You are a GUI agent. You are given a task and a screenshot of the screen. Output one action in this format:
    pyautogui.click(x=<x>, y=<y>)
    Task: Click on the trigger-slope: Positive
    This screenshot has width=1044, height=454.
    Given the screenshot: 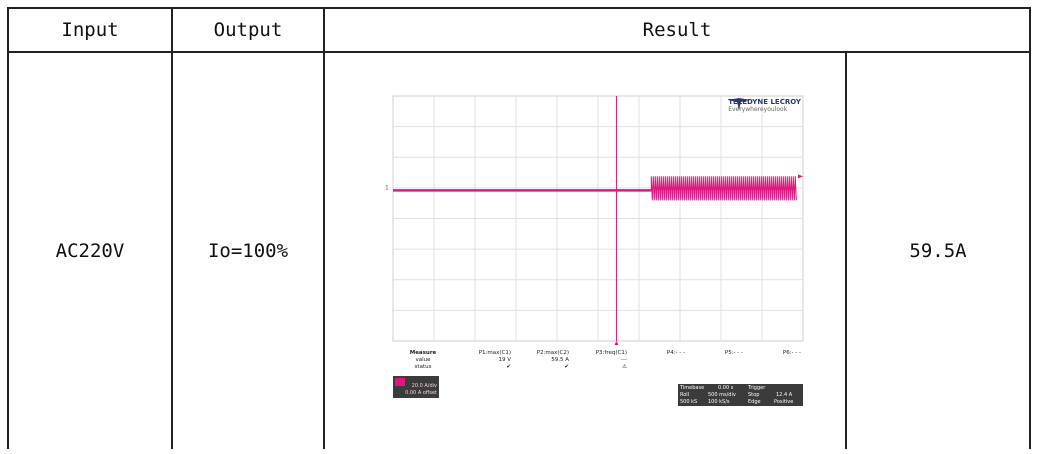 What is the action you would take?
    pyautogui.click(x=784, y=402)
    